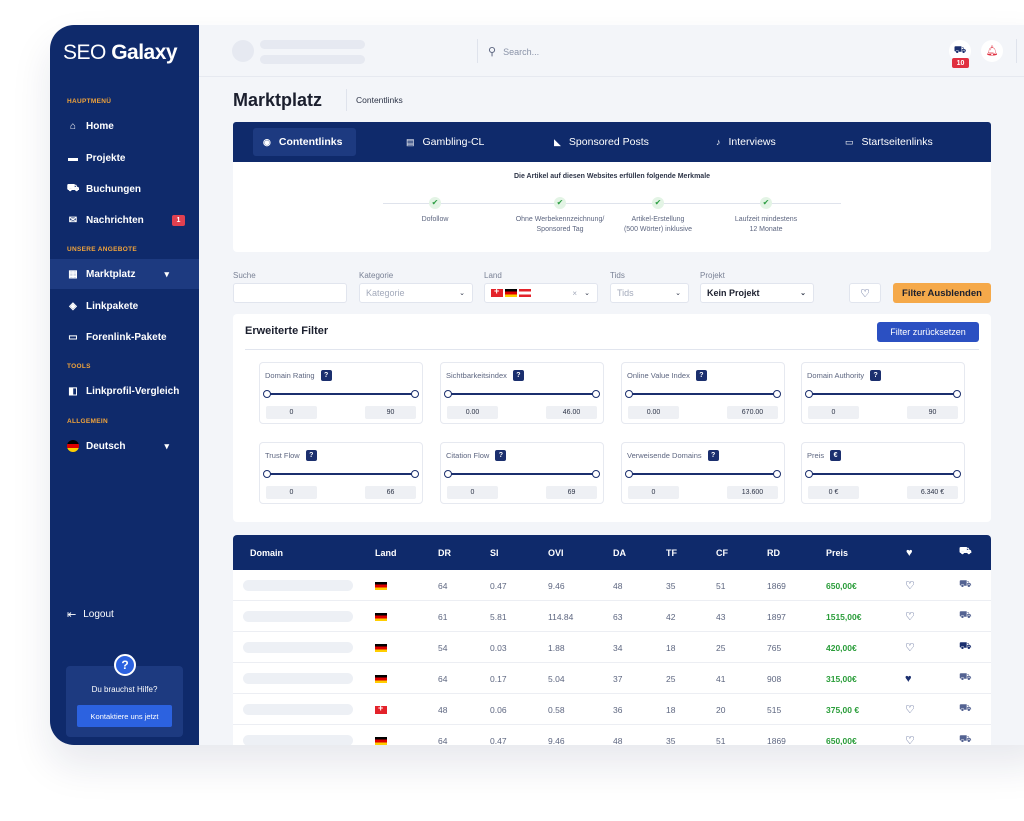 This screenshot has height=821, width=1024. Describe the element at coordinates (837, 552) in the screenshot. I see `column-header-preis: Preis` at that location.